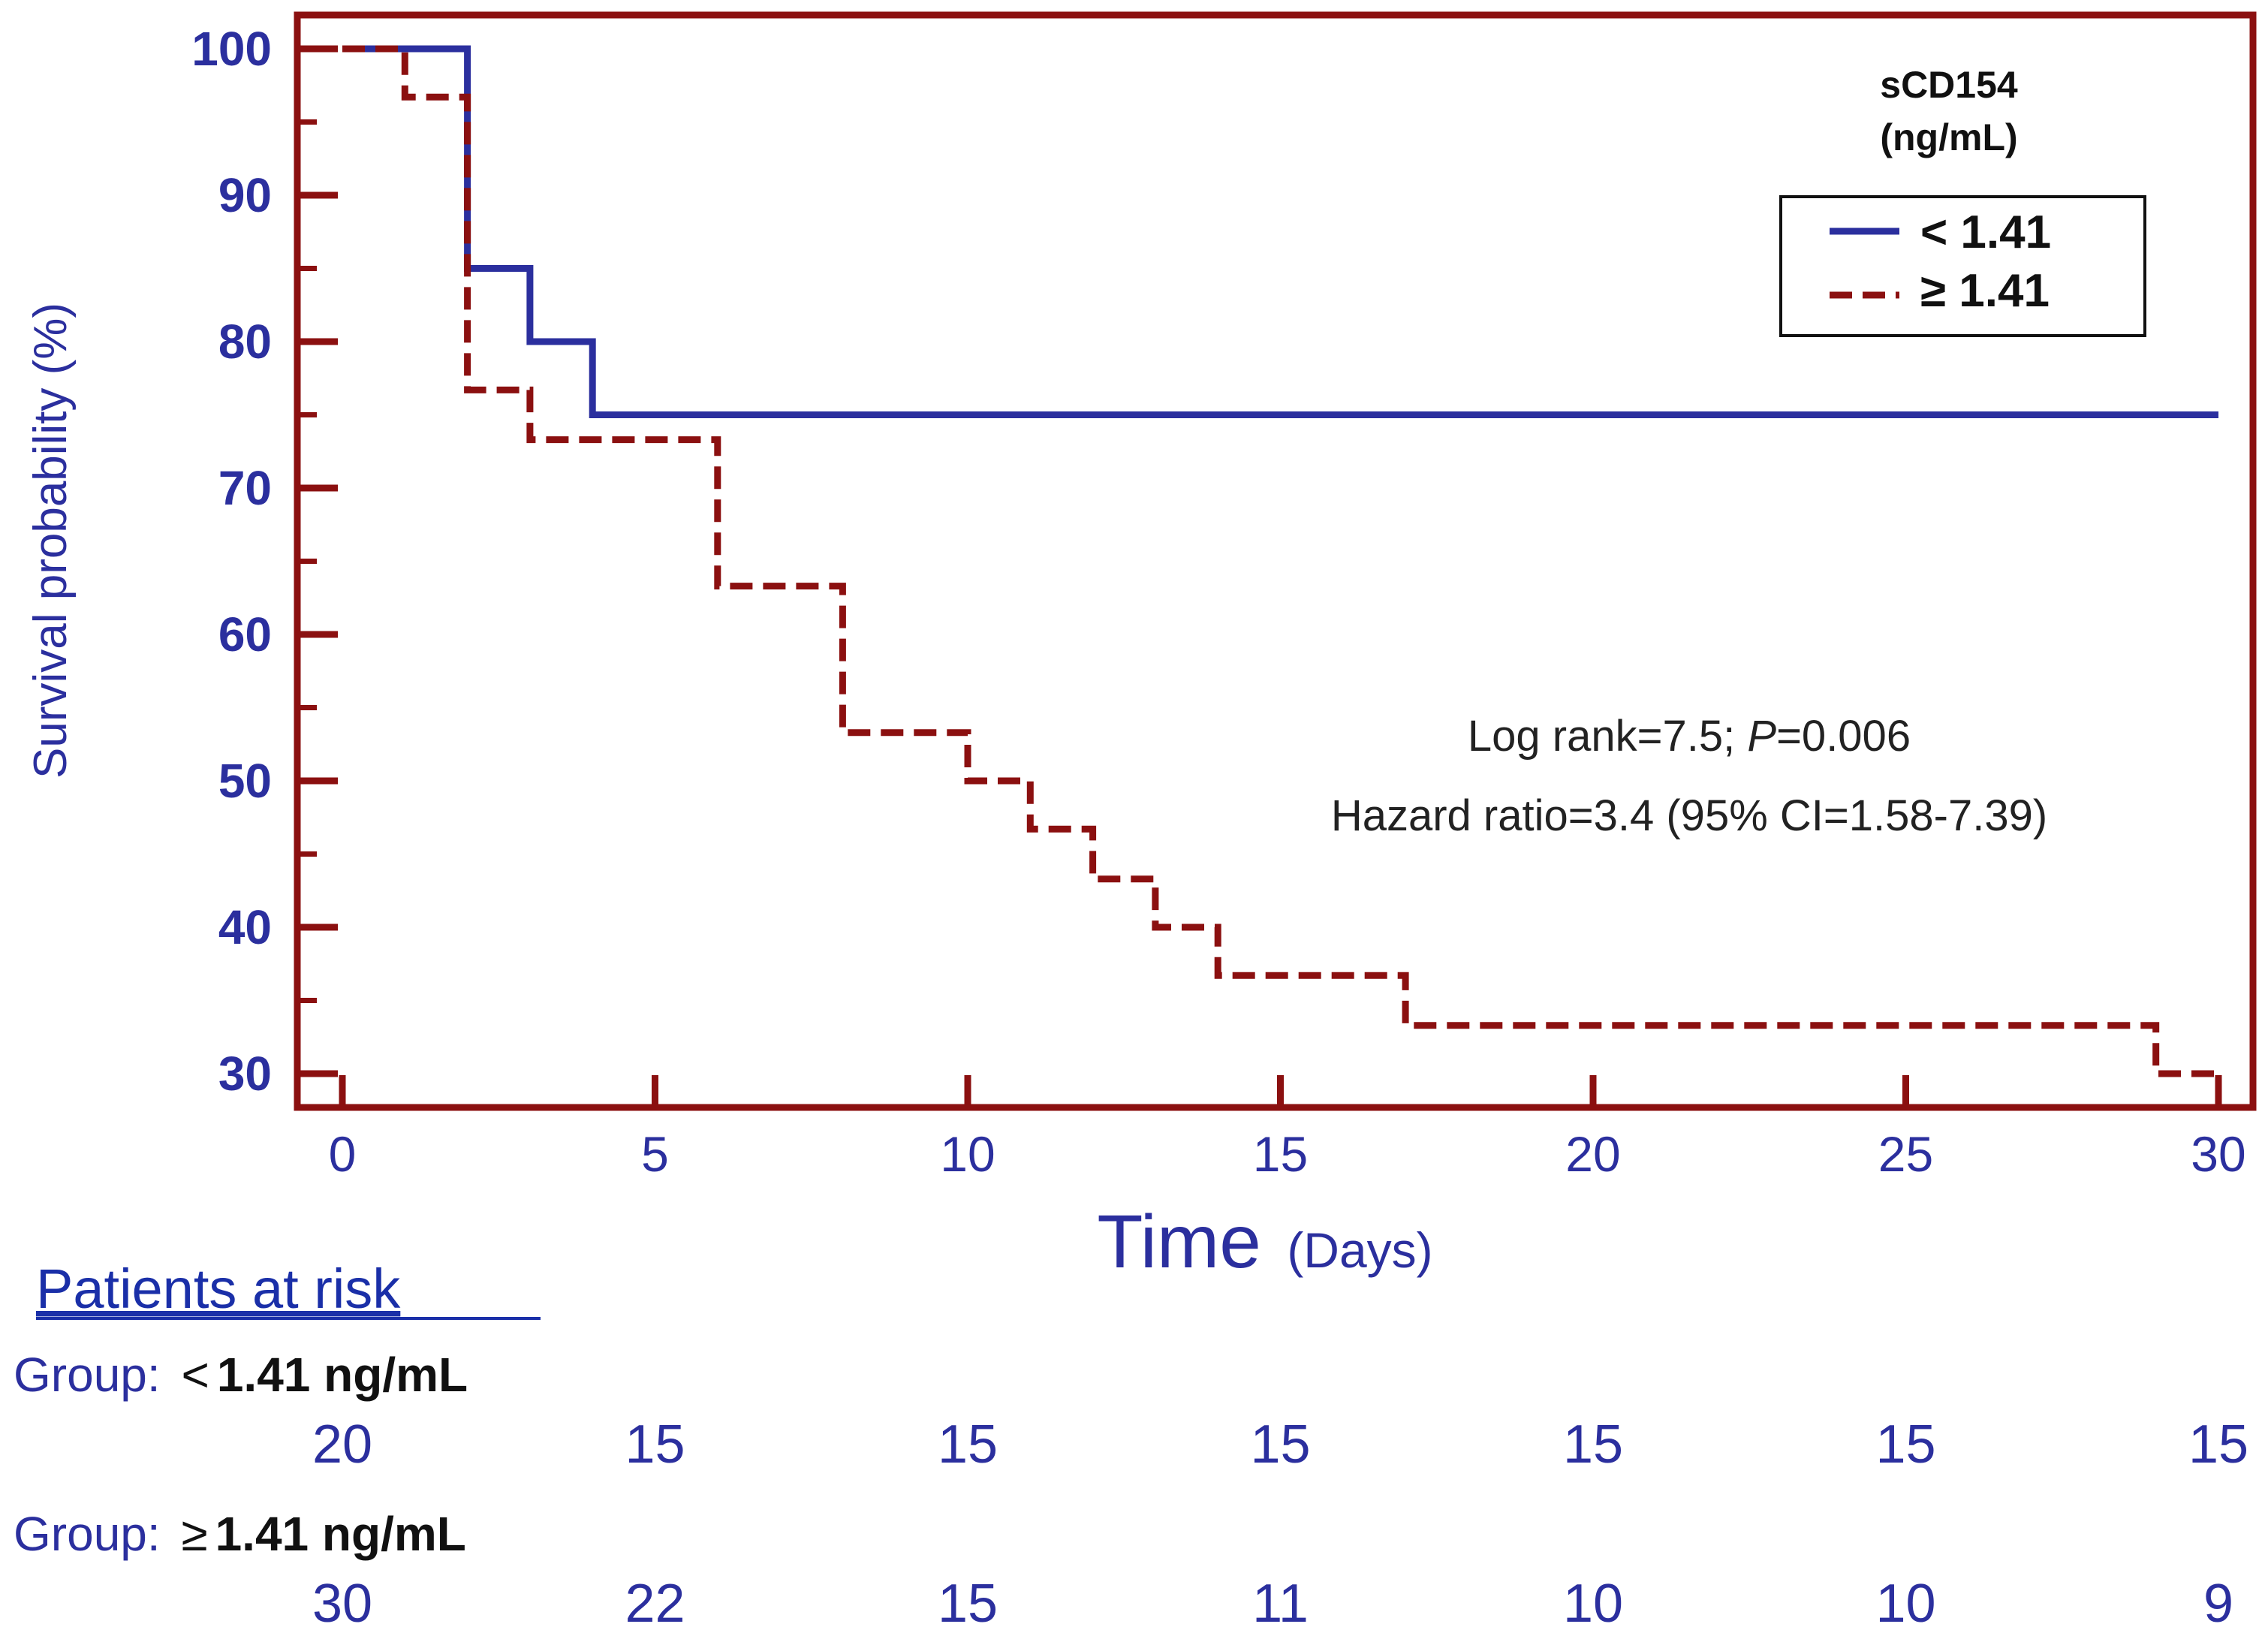 This screenshot has width=2268, height=1633. What do you see at coordinates (1359, 1250) in the screenshot?
I see `x-axis-label-unit: (Days)` at bounding box center [1359, 1250].